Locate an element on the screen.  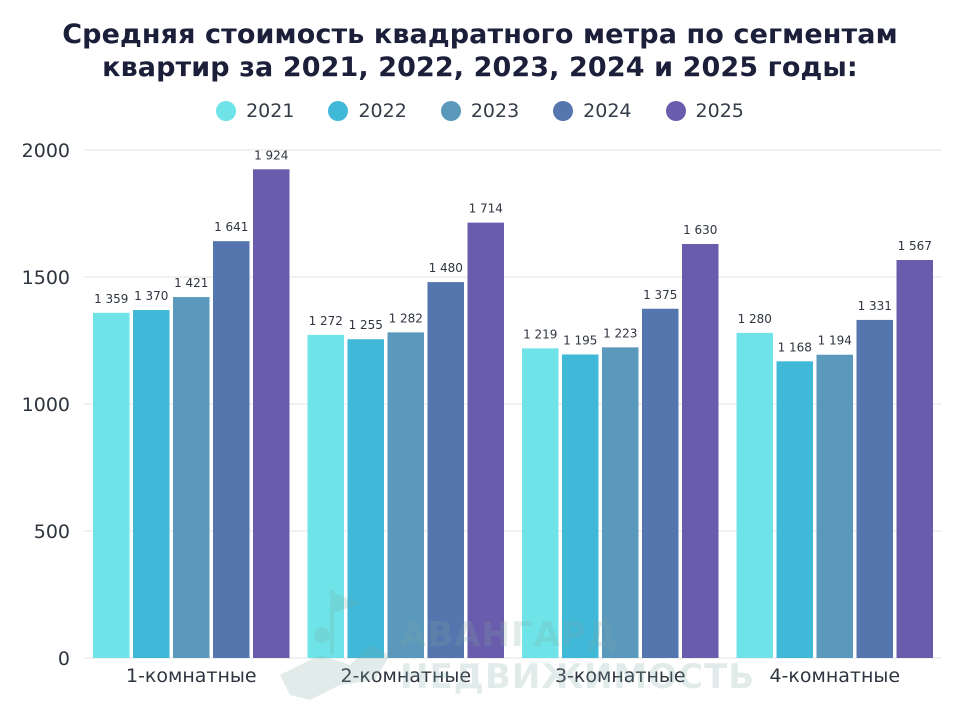
chart-legend: 2021 2022 2023 2024 2025 is located at coordinates (480, 111).